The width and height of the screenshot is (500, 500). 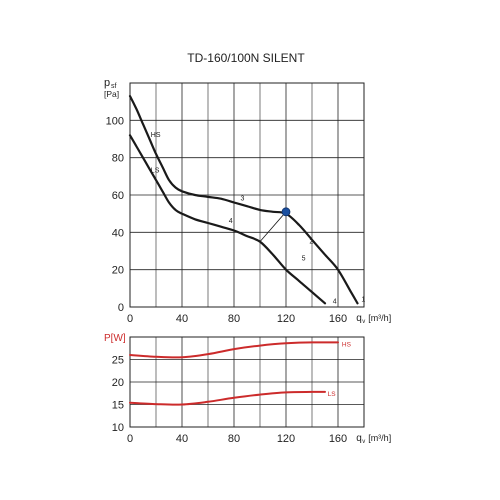 I want to click on power-x-axis-unit: [m³/h], so click(x=379, y=438).